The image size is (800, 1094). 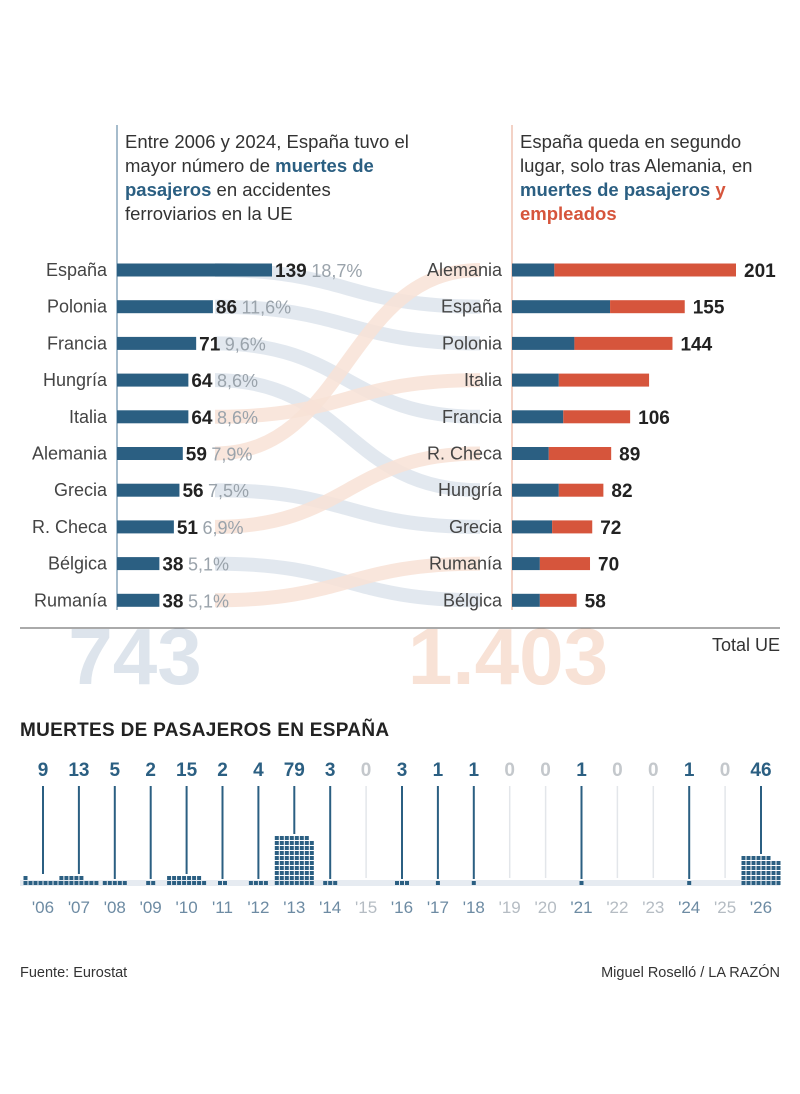 I want to click on left-category-label: España, so click(x=77, y=270).